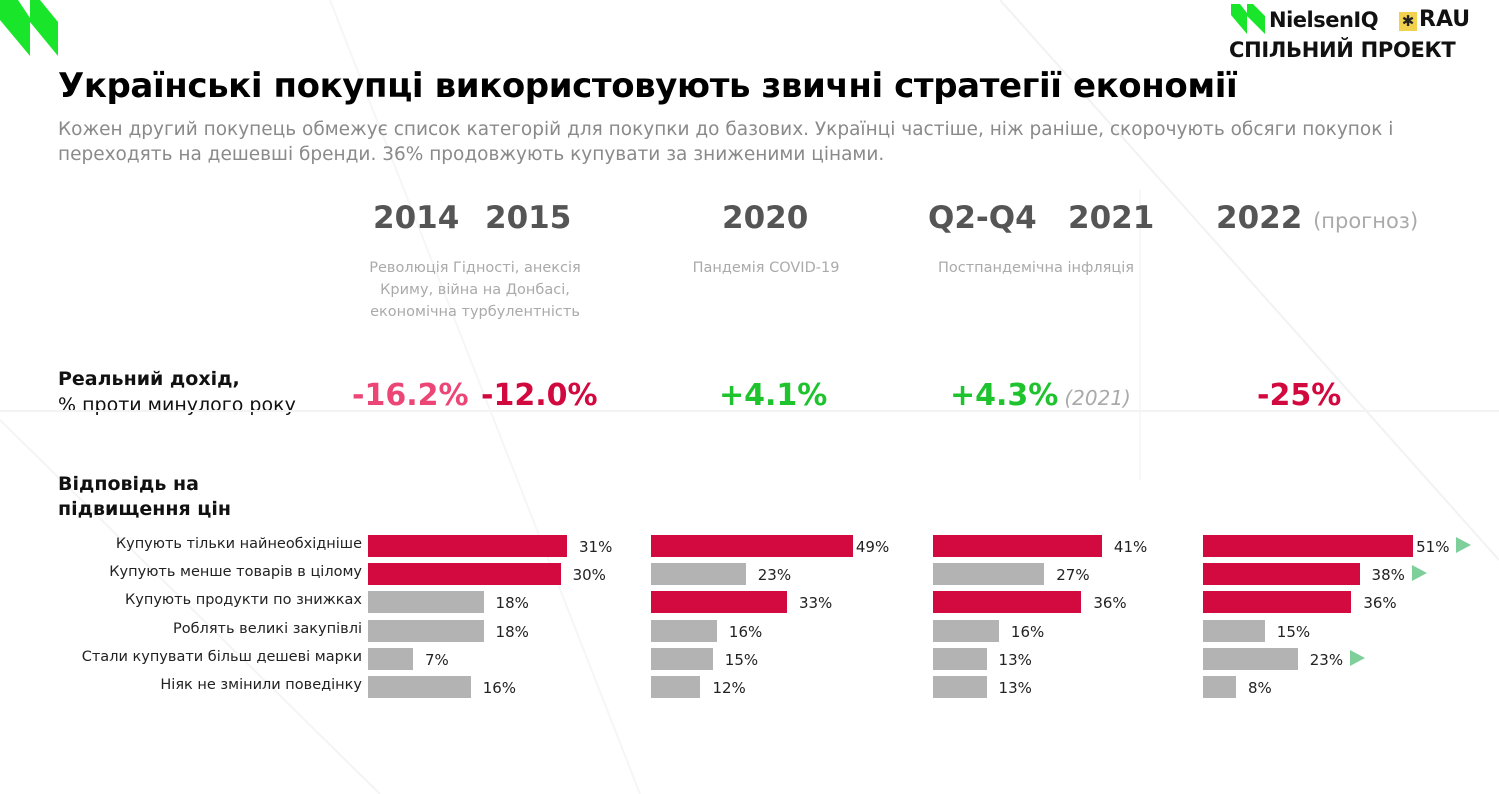 The image size is (1499, 794). Describe the element at coordinates (1342, 50) in the screenshot. I see `joint-project-label: СПІЛЬНИЙ ПРОЕКТ` at that location.